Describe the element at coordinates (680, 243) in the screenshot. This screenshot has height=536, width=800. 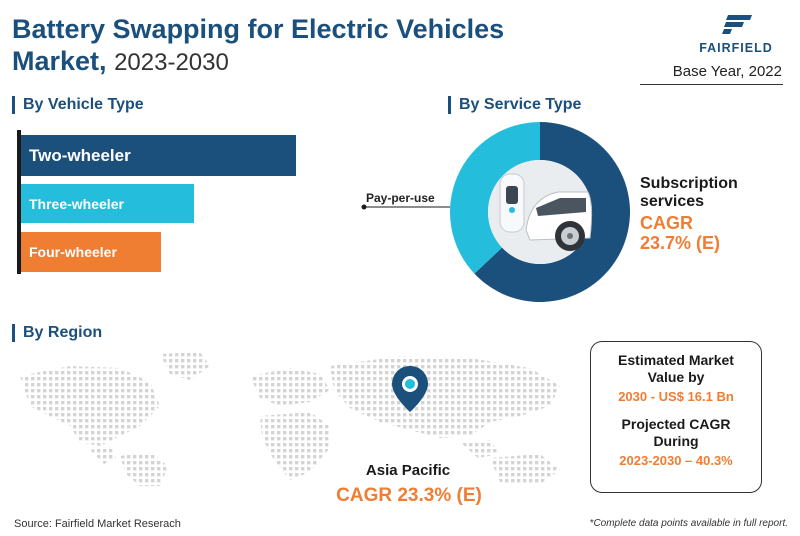
I see `subscription-cagr-value: 23.7% (E)` at that location.